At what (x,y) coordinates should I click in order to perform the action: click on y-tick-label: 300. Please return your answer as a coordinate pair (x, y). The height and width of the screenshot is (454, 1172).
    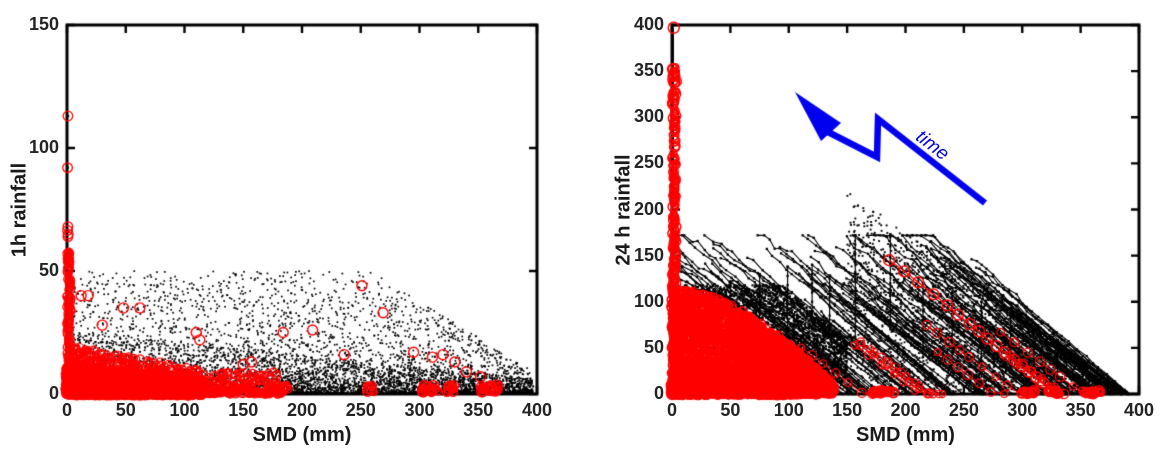
    Looking at the image, I should click on (648, 116).